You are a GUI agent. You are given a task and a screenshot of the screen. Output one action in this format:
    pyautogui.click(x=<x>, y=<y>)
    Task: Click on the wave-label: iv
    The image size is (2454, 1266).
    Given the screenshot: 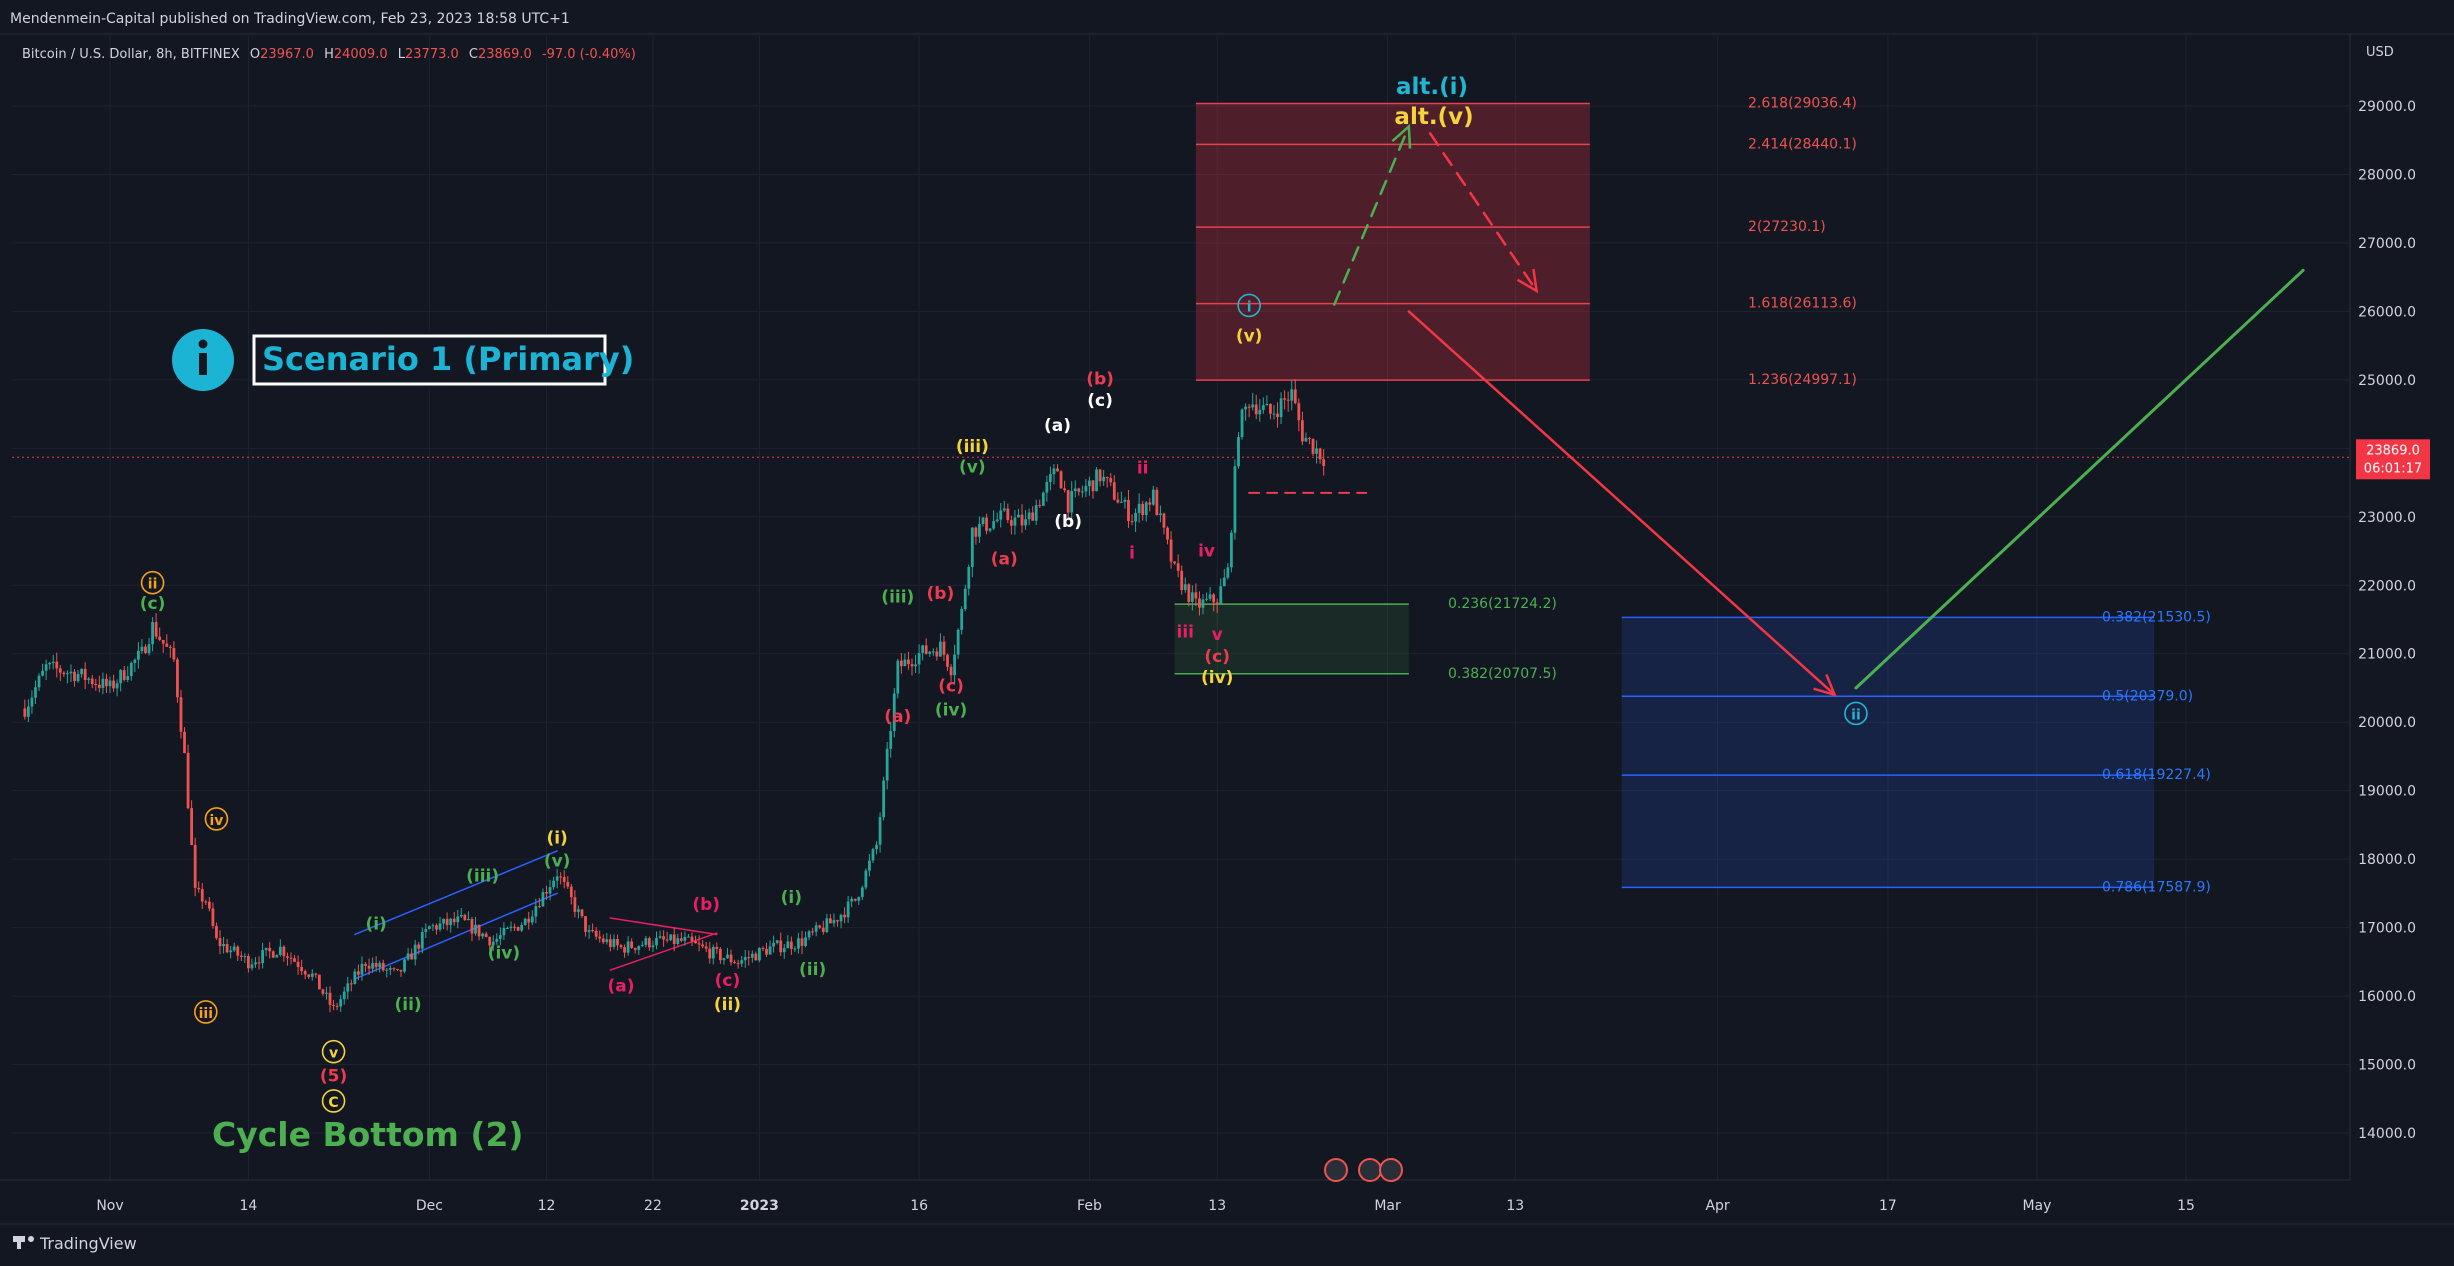 What is the action you would take?
    pyautogui.click(x=1206, y=552)
    